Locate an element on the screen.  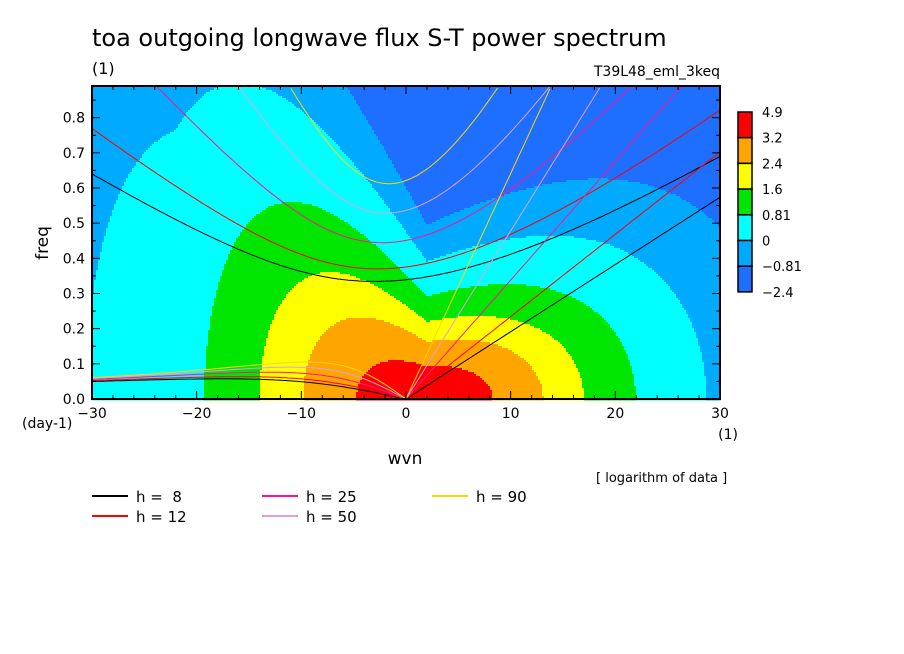
inertia-gravity-curve-h90 is located at coordinates (394, 136).